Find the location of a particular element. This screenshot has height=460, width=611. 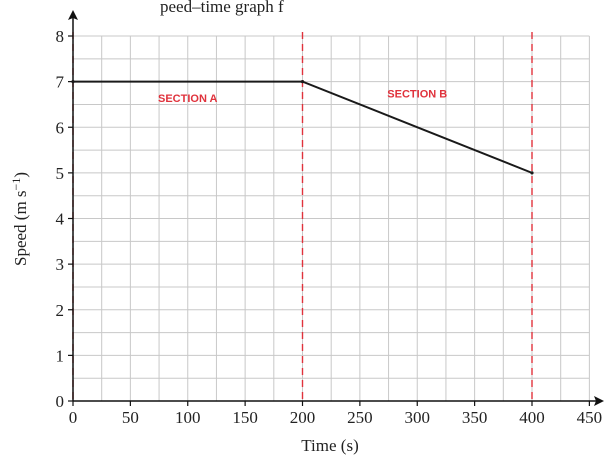

x-tick-label: 50 is located at coordinates (130, 417).